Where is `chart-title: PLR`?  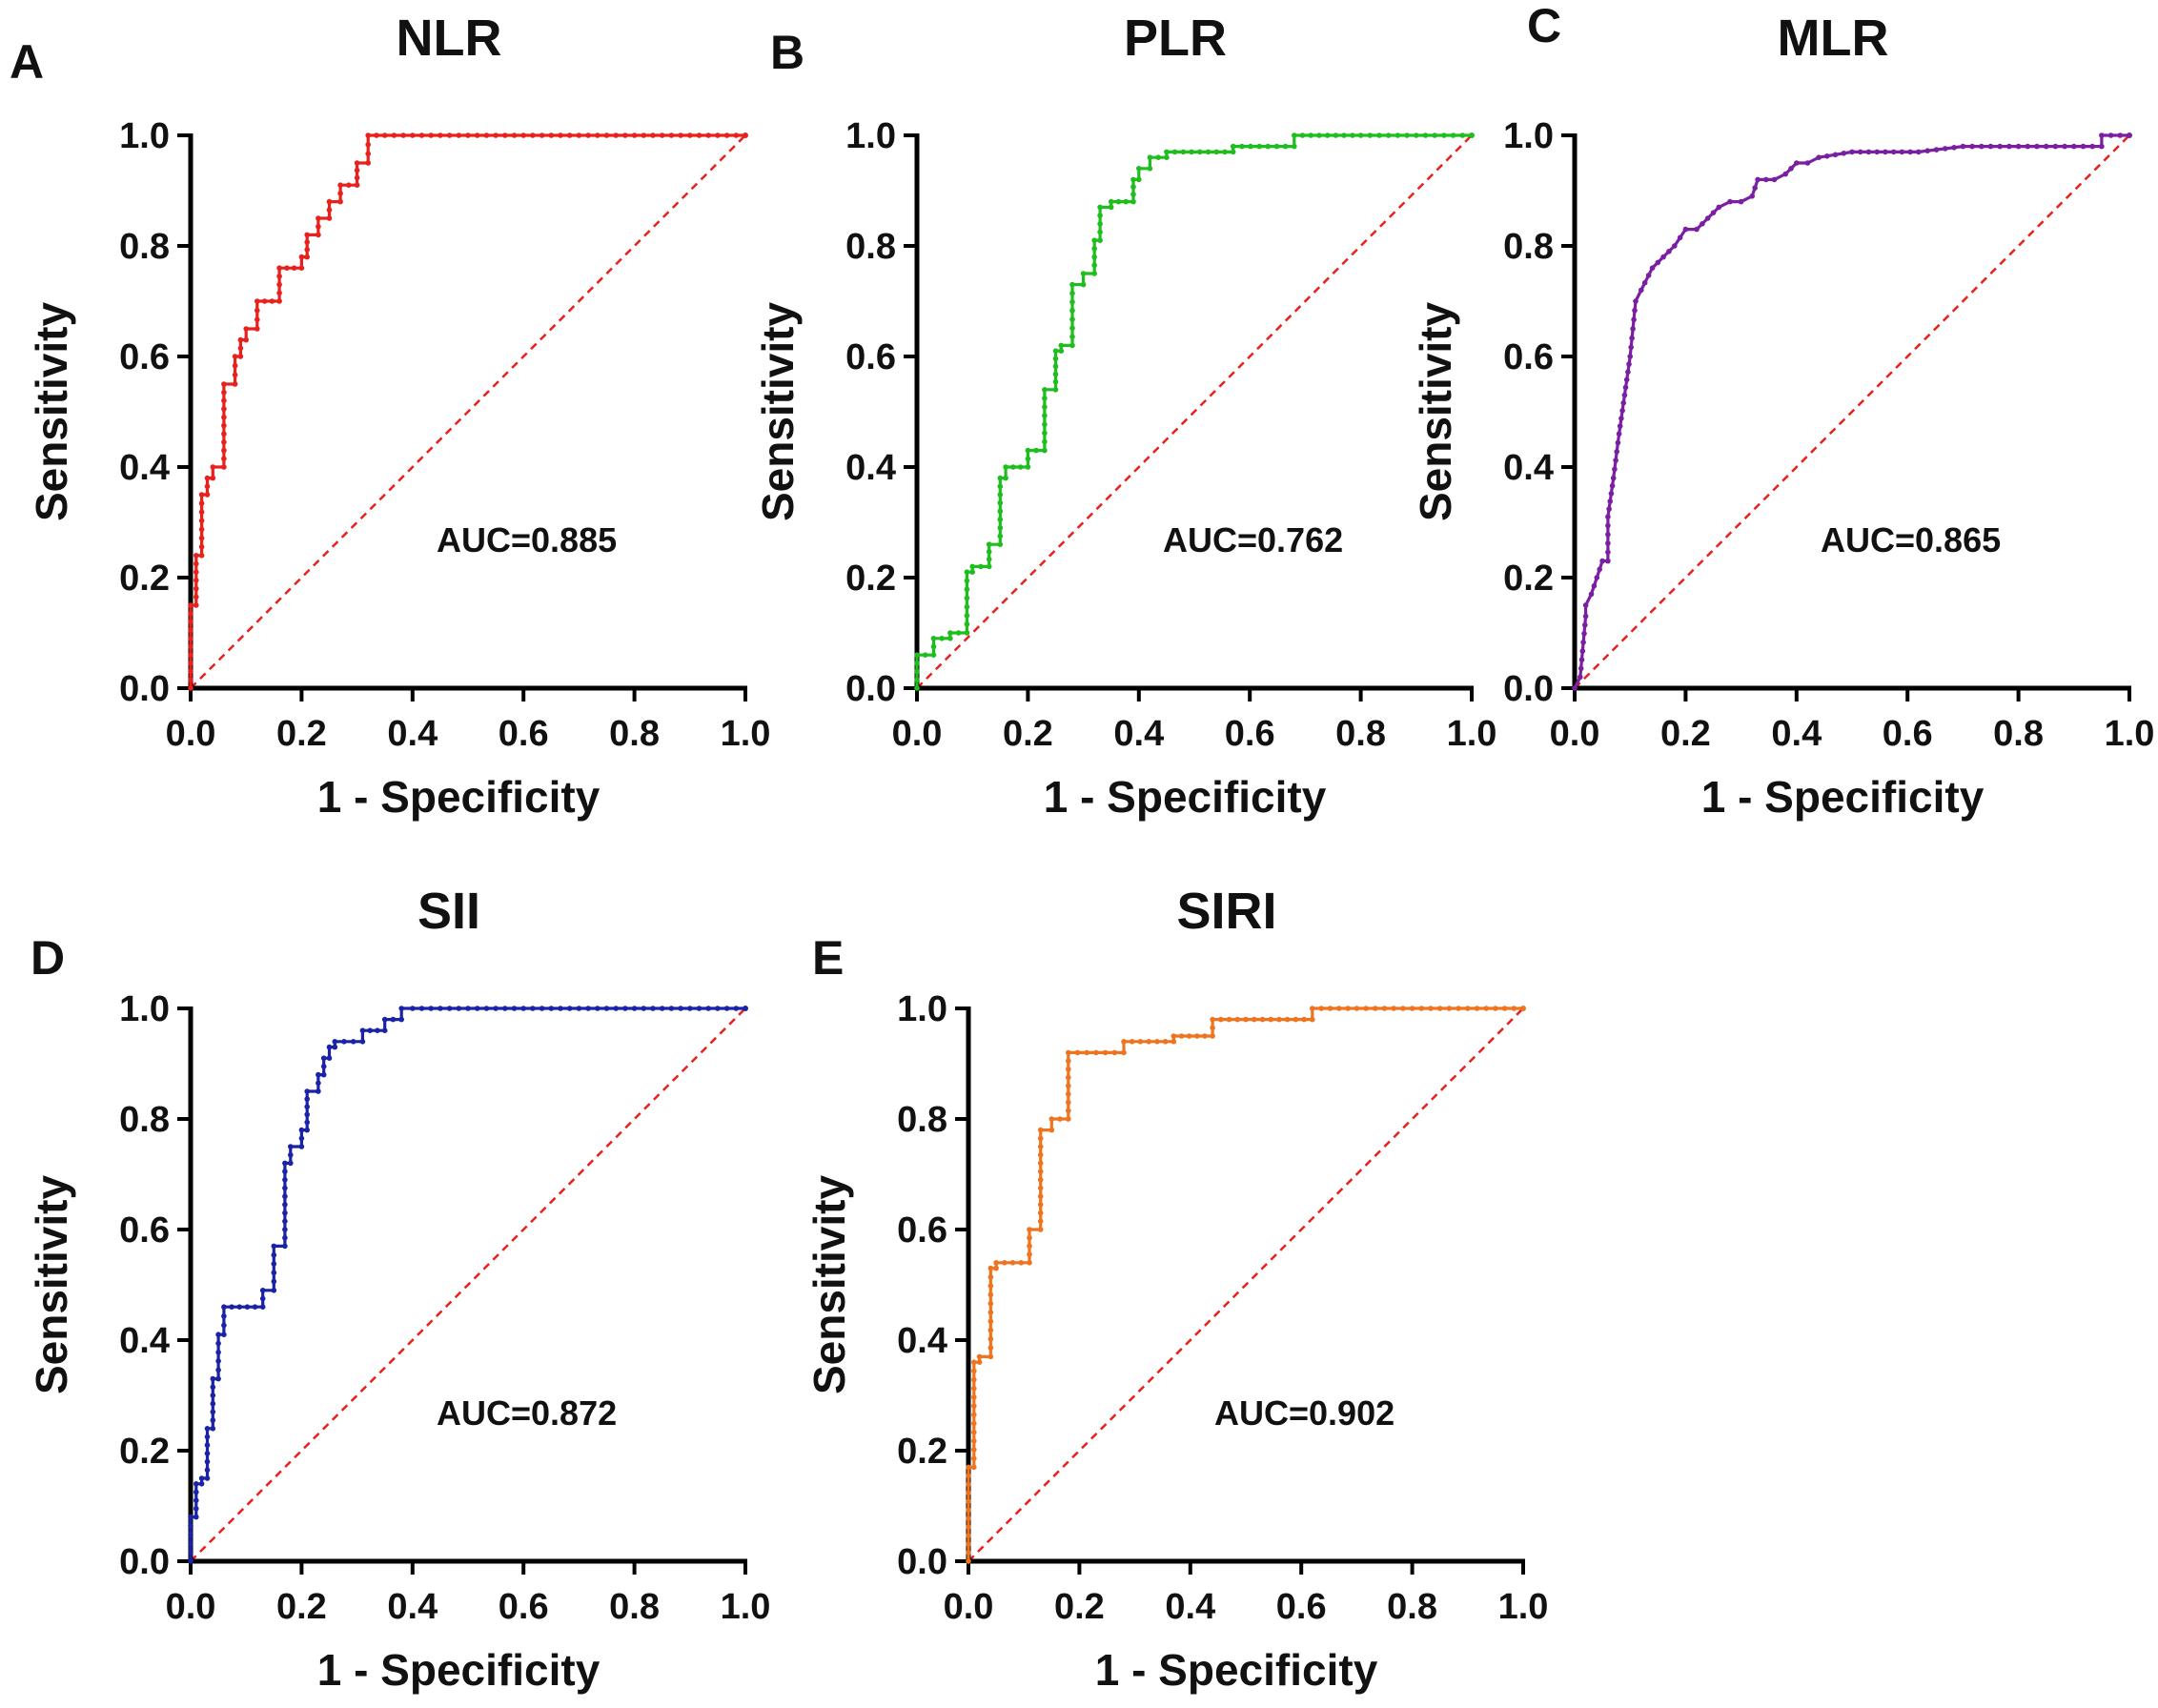
chart-title: PLR is located at coordinates (1175, 38).